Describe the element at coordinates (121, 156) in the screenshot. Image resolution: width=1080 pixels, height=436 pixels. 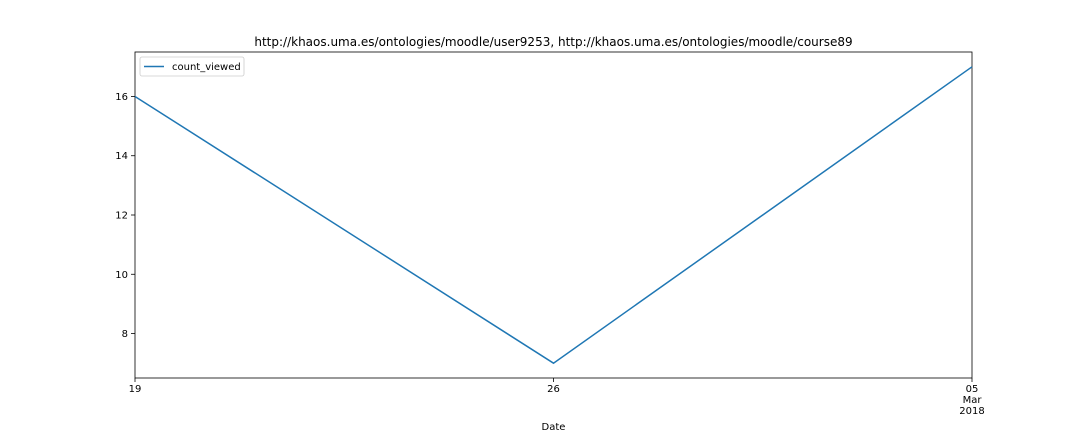
I see `y-tick-label: 14` at that location.